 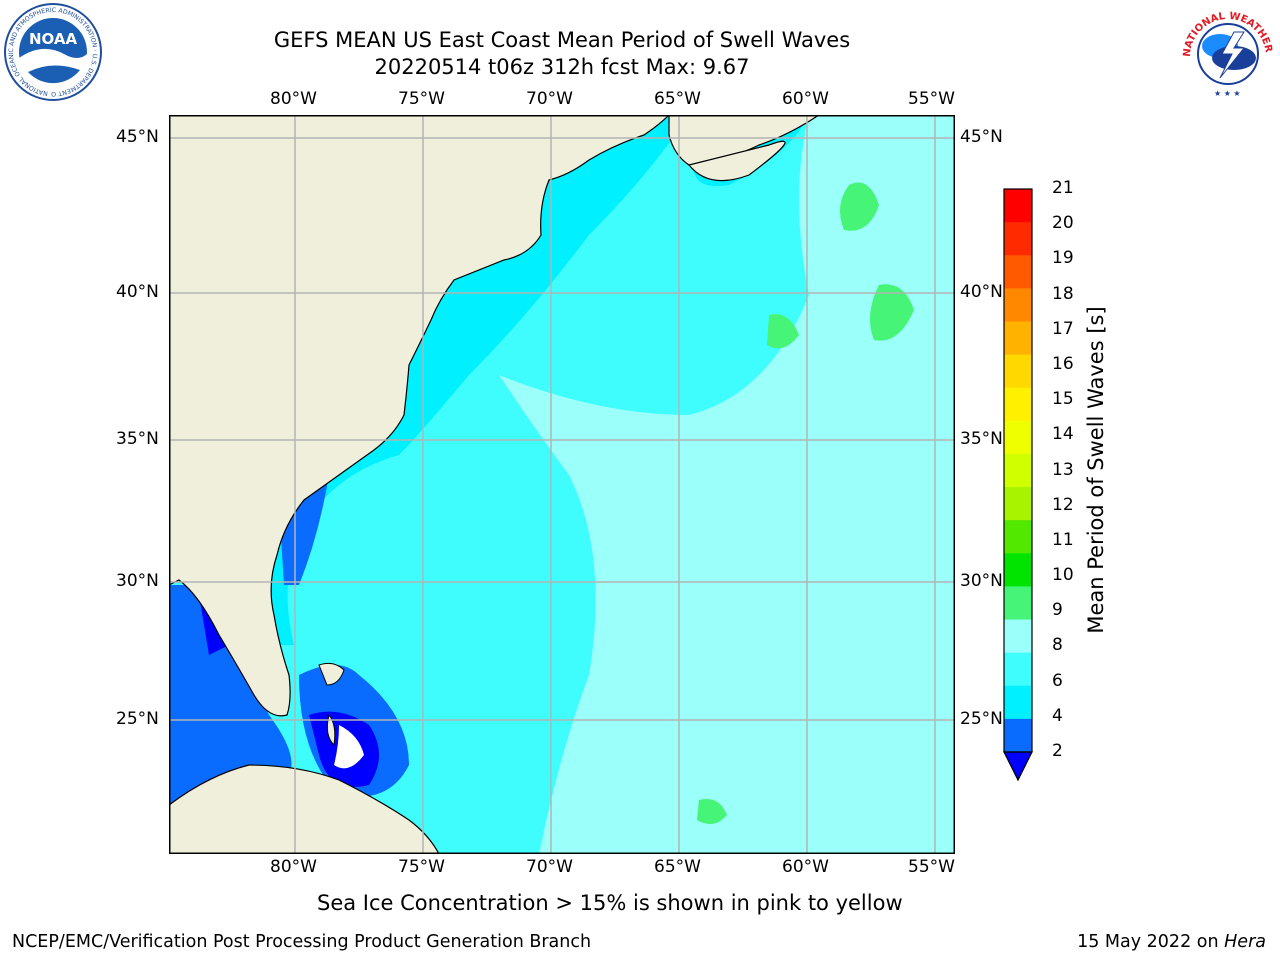 What do you see at coordinates (981, 581) in the screenshot?
I see `lat-label-right-30n: 30°N` at bounding box center [981, 581].